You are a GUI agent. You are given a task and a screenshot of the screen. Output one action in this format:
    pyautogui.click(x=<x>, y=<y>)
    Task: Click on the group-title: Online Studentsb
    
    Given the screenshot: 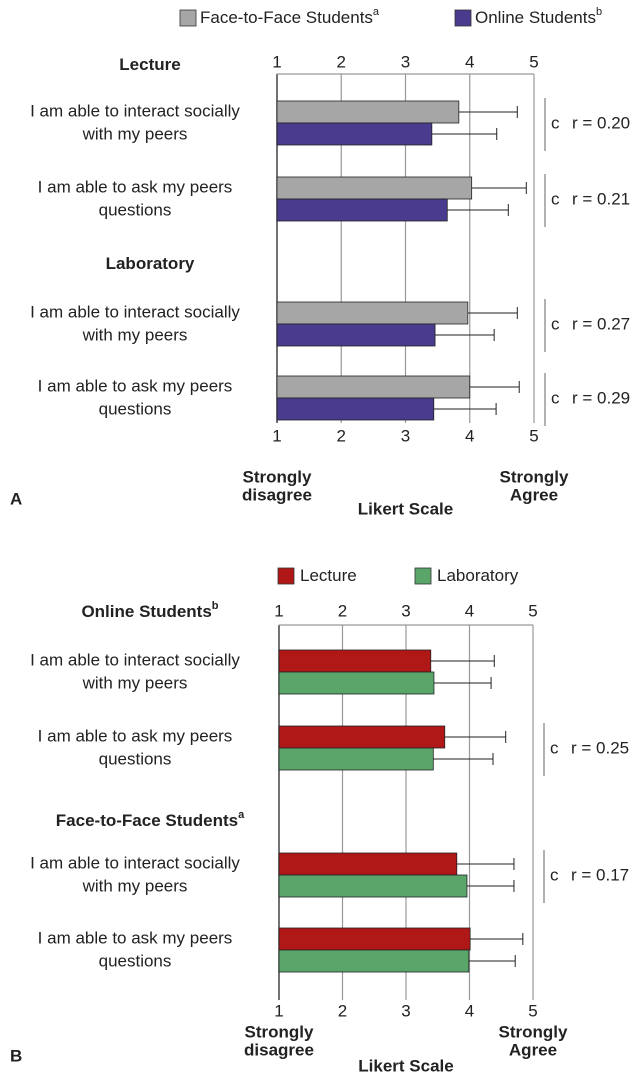 What is the action you would take?
    pyautogui.click(x=149, y=611)
    